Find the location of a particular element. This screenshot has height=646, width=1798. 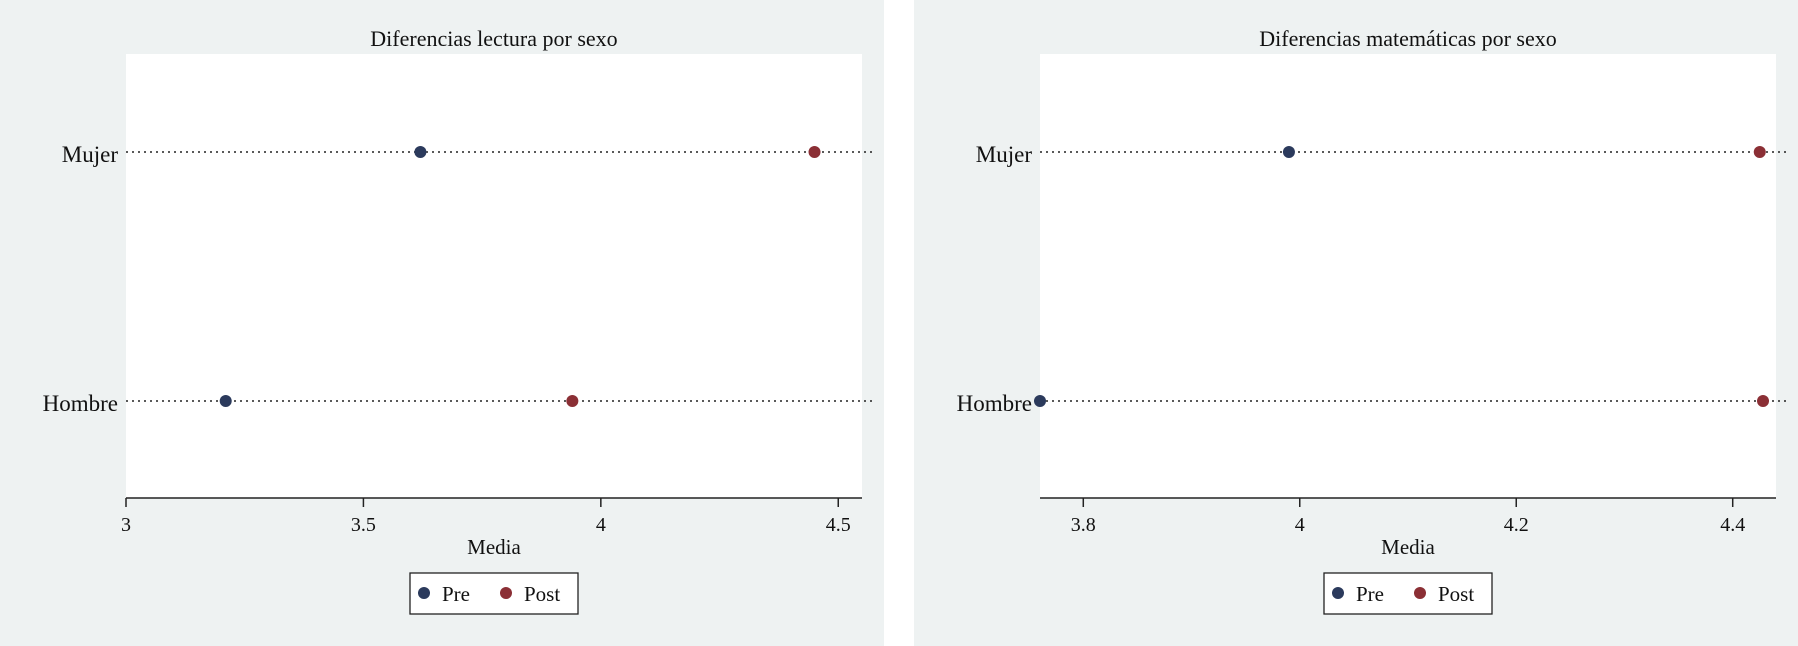

chart-title: Diferencias lectura por sexo is located at coordinates (493, 38).